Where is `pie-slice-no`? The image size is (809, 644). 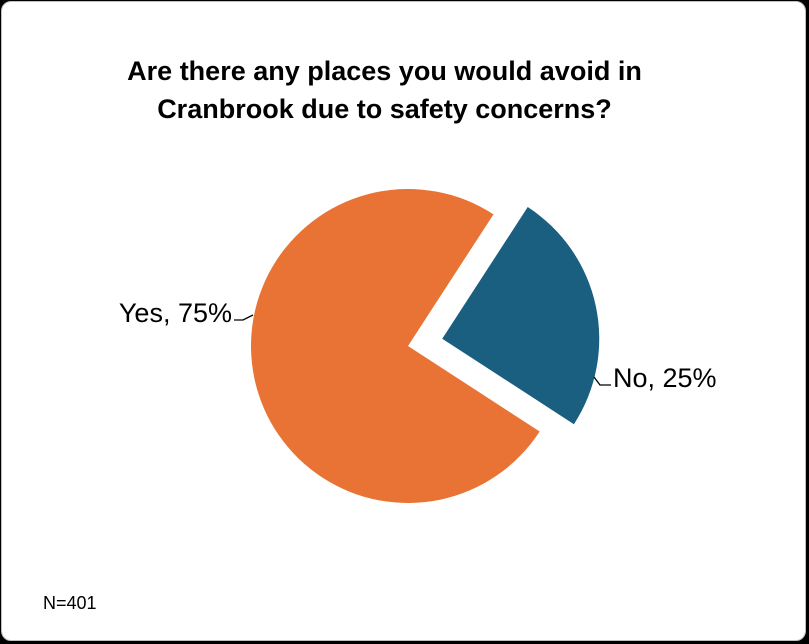
pie-slice-no is located at coordinates (521, 316).